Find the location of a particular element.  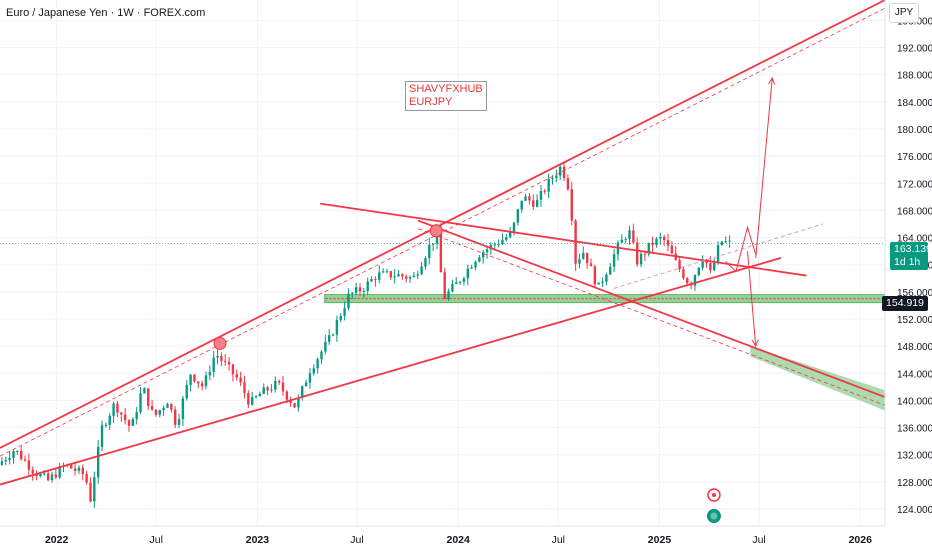

y-tick-label: 164.000 is located at coordinates (914, 239).